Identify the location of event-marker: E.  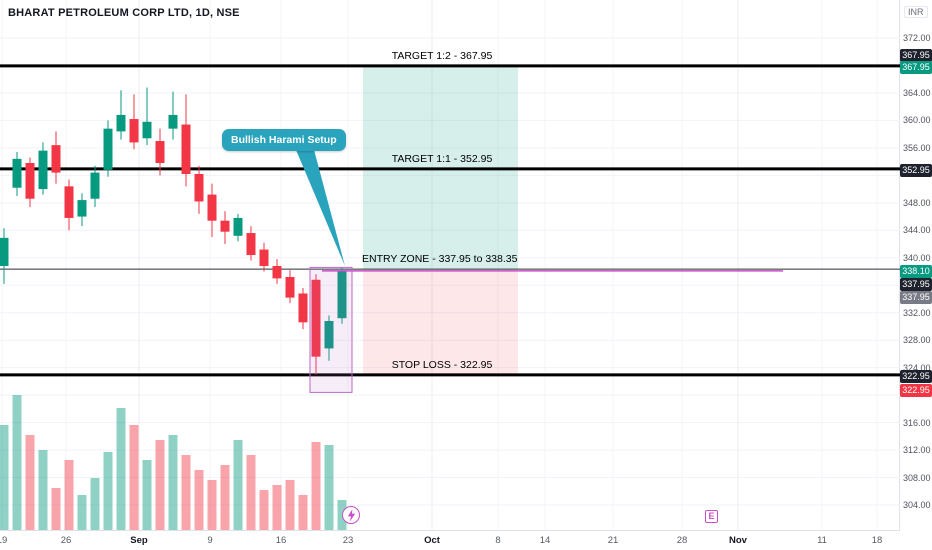
(711, 516).